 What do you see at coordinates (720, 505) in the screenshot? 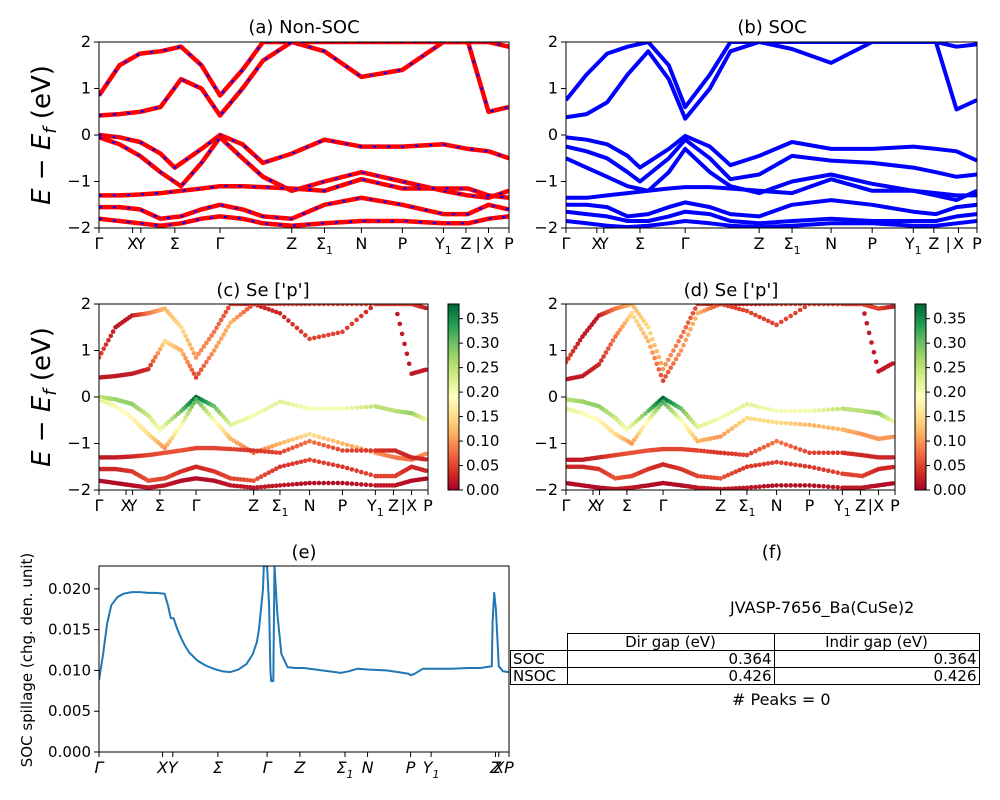
I see `kpoint-label-d: Z` at bounding box center [720, 505].